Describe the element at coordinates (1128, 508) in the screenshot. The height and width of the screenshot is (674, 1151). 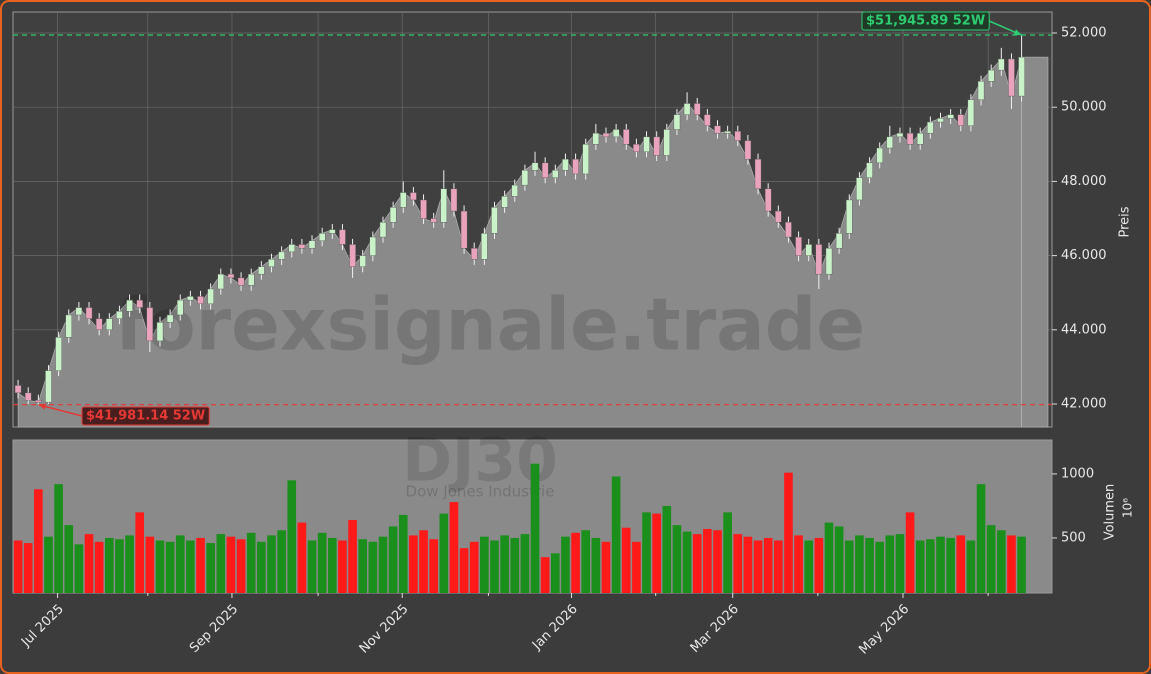
I see `y2-unit: 10⁶` at that location.